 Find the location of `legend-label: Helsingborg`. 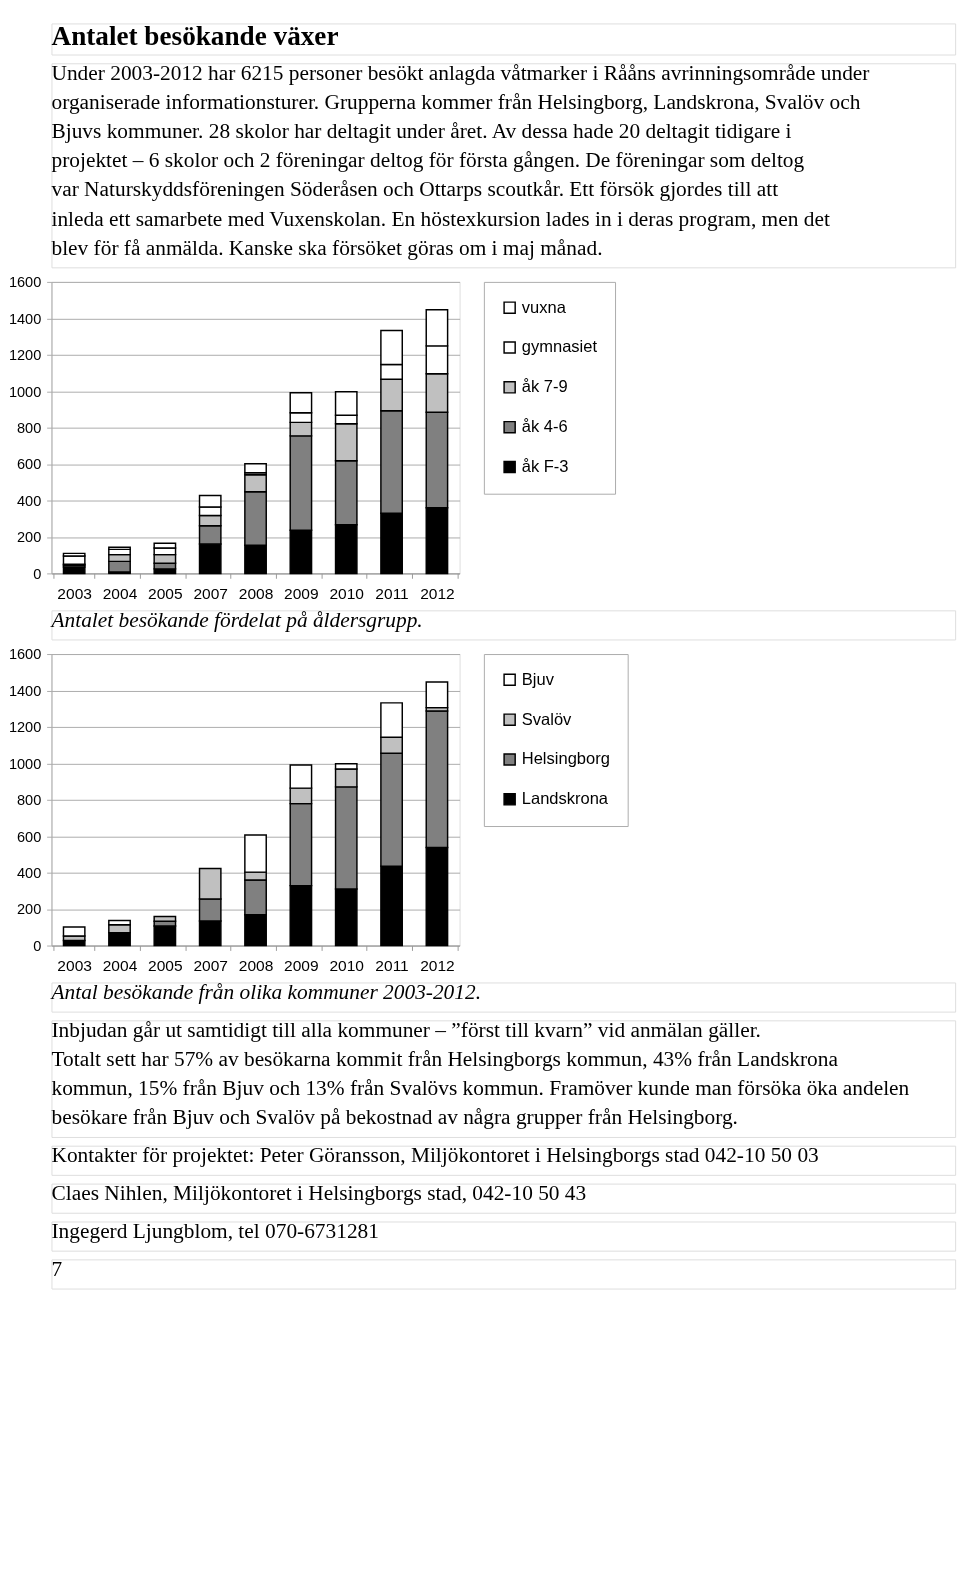

legend-label: Helsingborg is located at coordinates (565, 758).